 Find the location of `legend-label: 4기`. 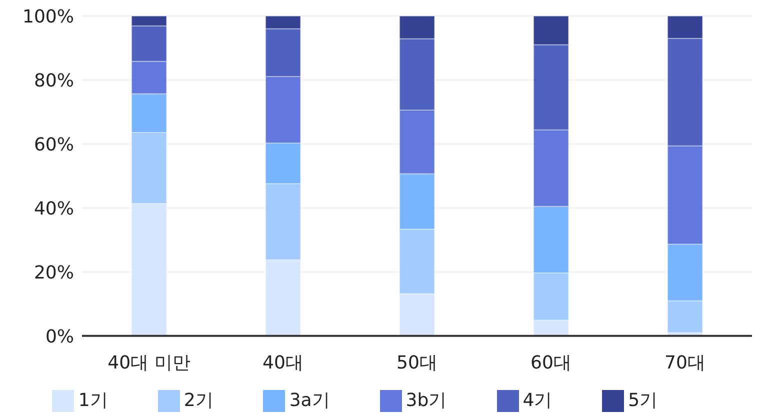

legend-label: 4기 is located at coordinates (537, 400).